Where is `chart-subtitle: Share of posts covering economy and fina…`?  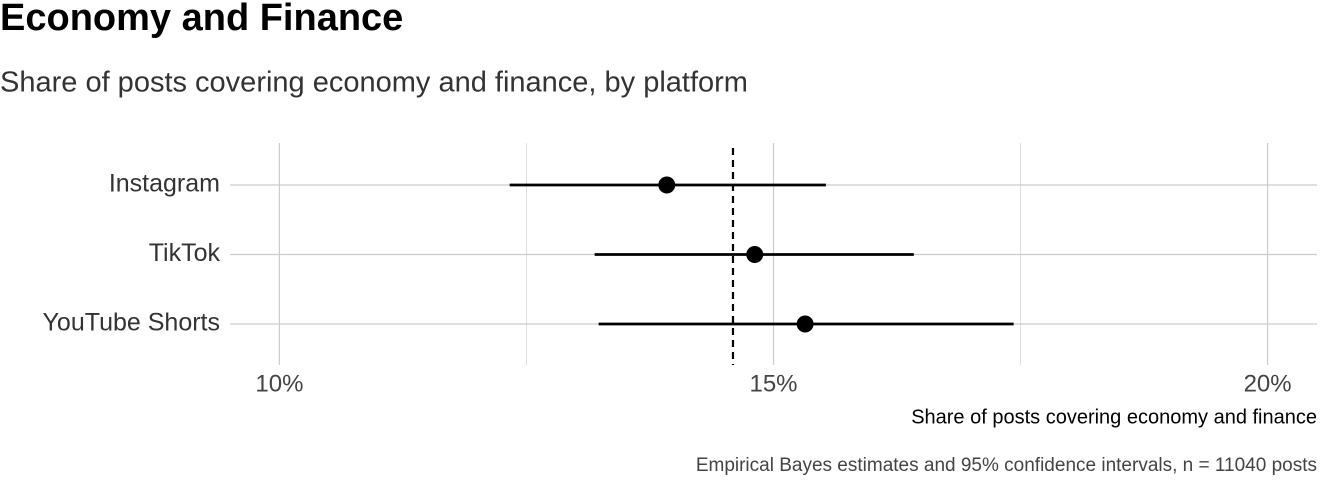 chart-subtitle: Share of posts covering economy and fina… is located at coordinates (374, 83).